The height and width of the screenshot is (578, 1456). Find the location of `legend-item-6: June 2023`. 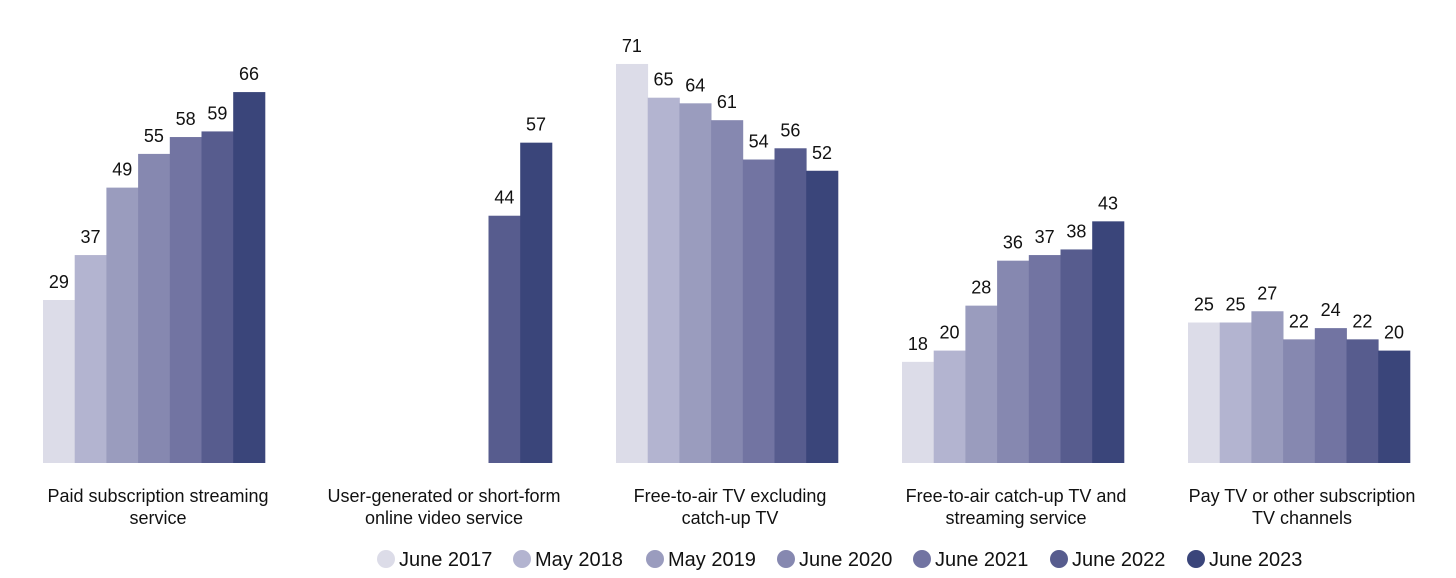

legend-item-6: June 2023 is located at coordinates (1244, 560).